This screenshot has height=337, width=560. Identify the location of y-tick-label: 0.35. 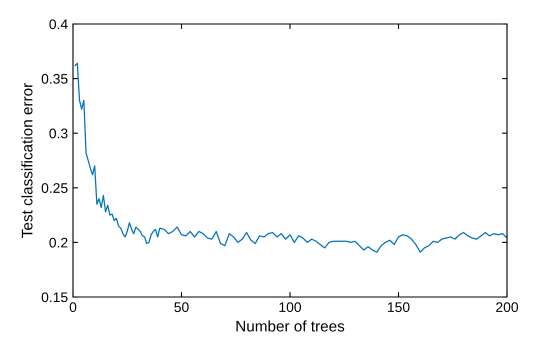
(55, 79).